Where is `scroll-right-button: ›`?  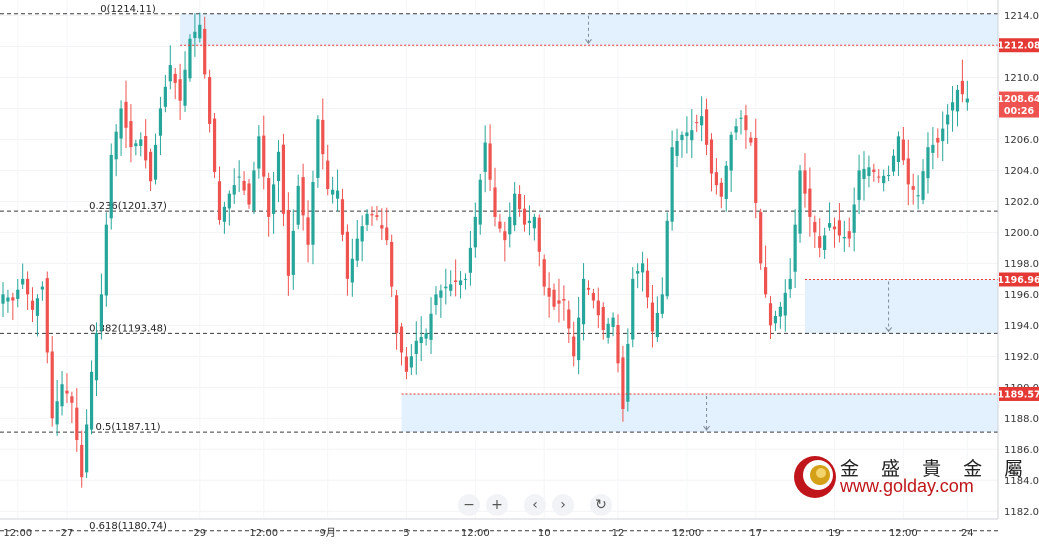 scroll-right-button: › is located at coordinates (563, 505).